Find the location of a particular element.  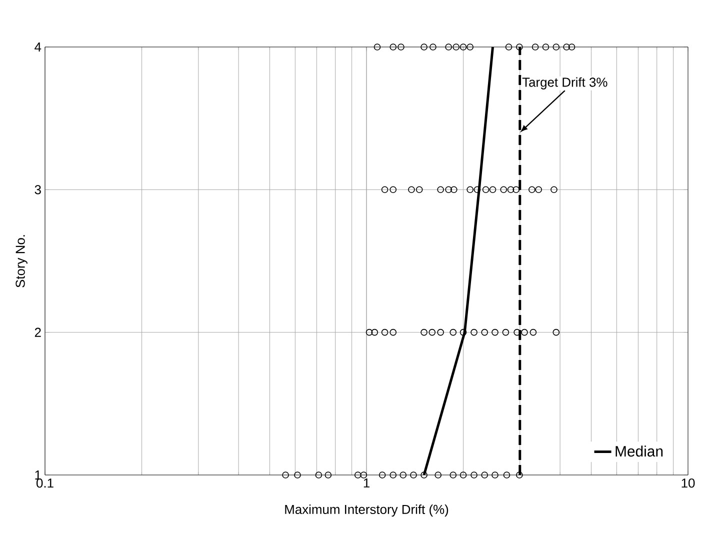

y-tick-label: 4 is located at coordinates (38, 47).